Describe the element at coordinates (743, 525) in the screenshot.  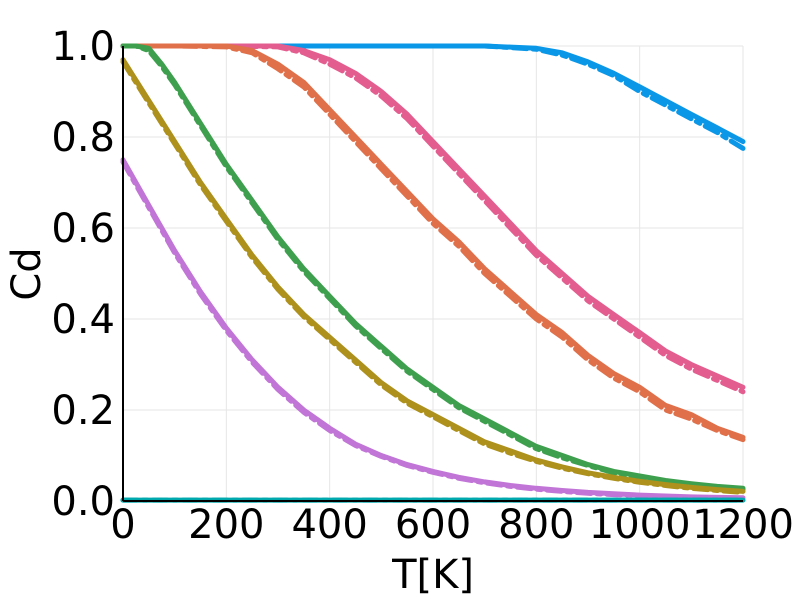
I see `x-tick-label: 1200` at that location.